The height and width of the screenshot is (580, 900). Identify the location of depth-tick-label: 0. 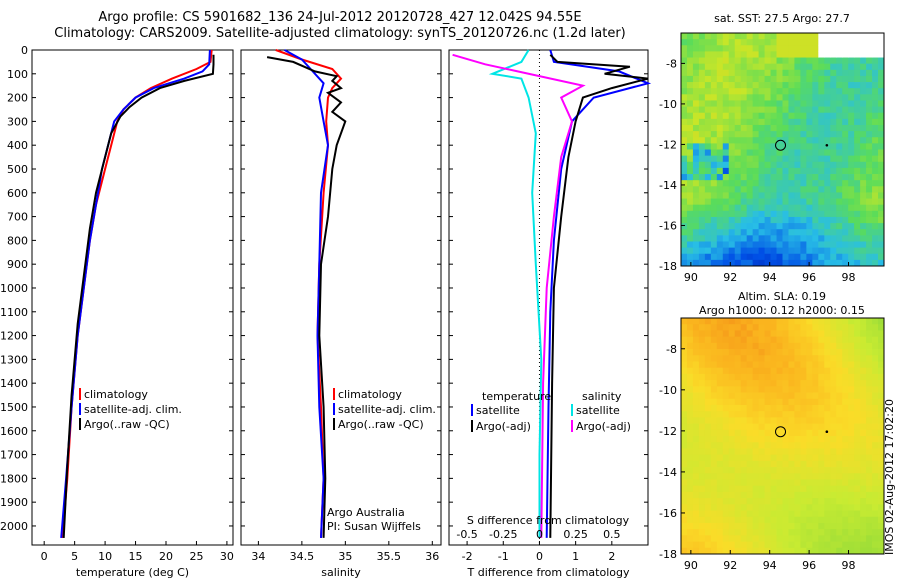
(24, 50).